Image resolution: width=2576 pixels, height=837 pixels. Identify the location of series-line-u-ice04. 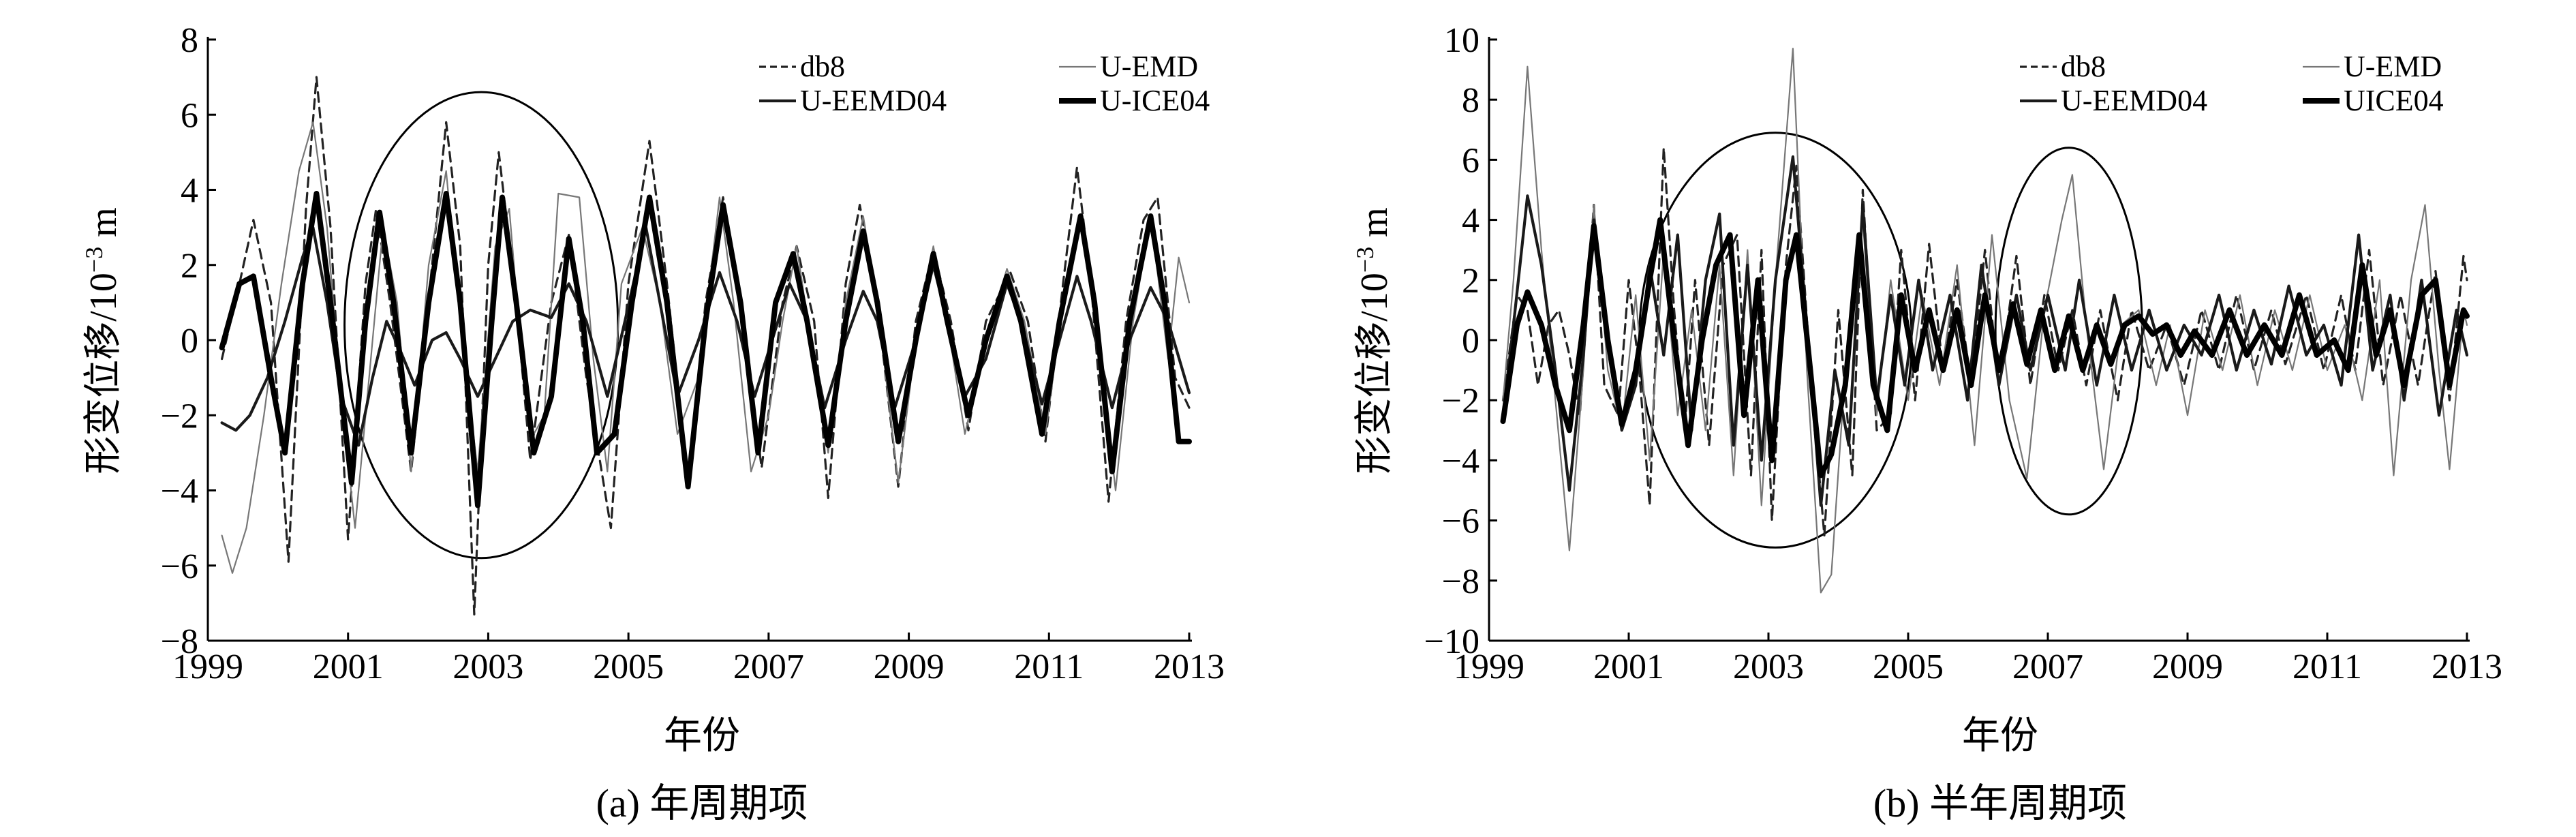
(705, 349).